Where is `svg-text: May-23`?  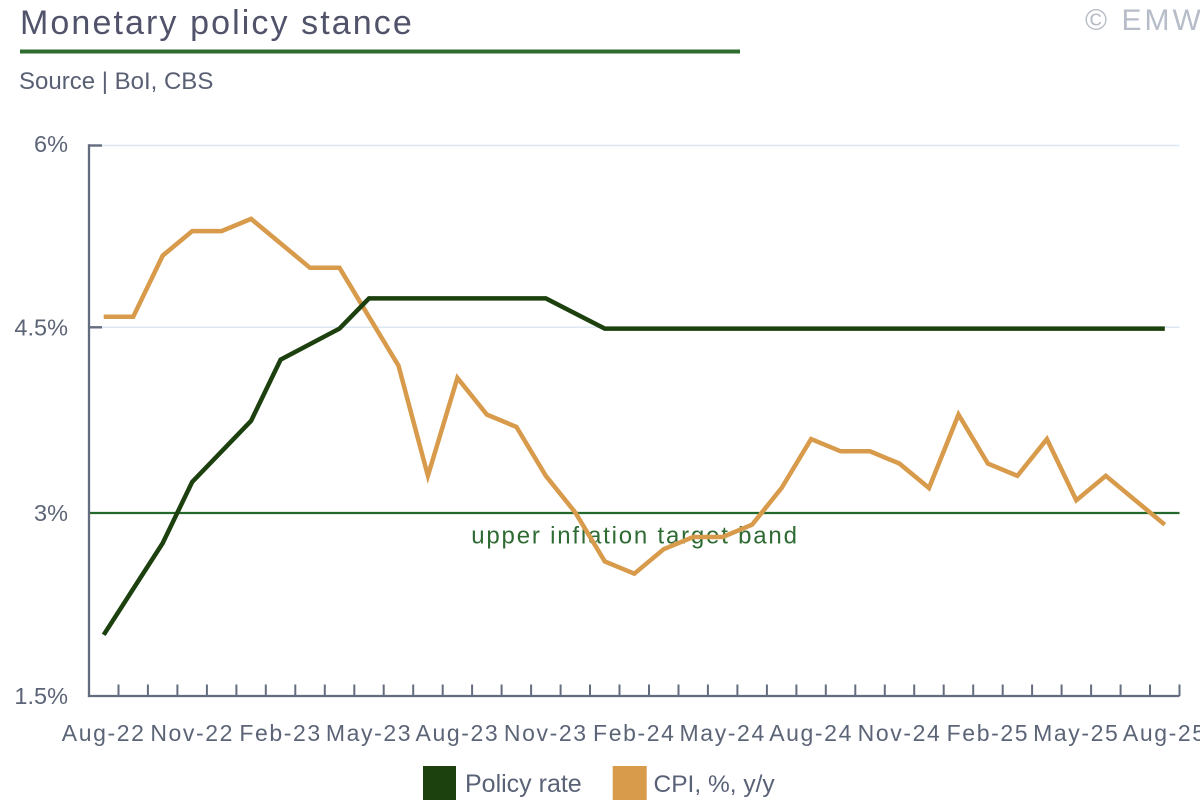 svg-text: May-23 is located at coordinates (369, 733).